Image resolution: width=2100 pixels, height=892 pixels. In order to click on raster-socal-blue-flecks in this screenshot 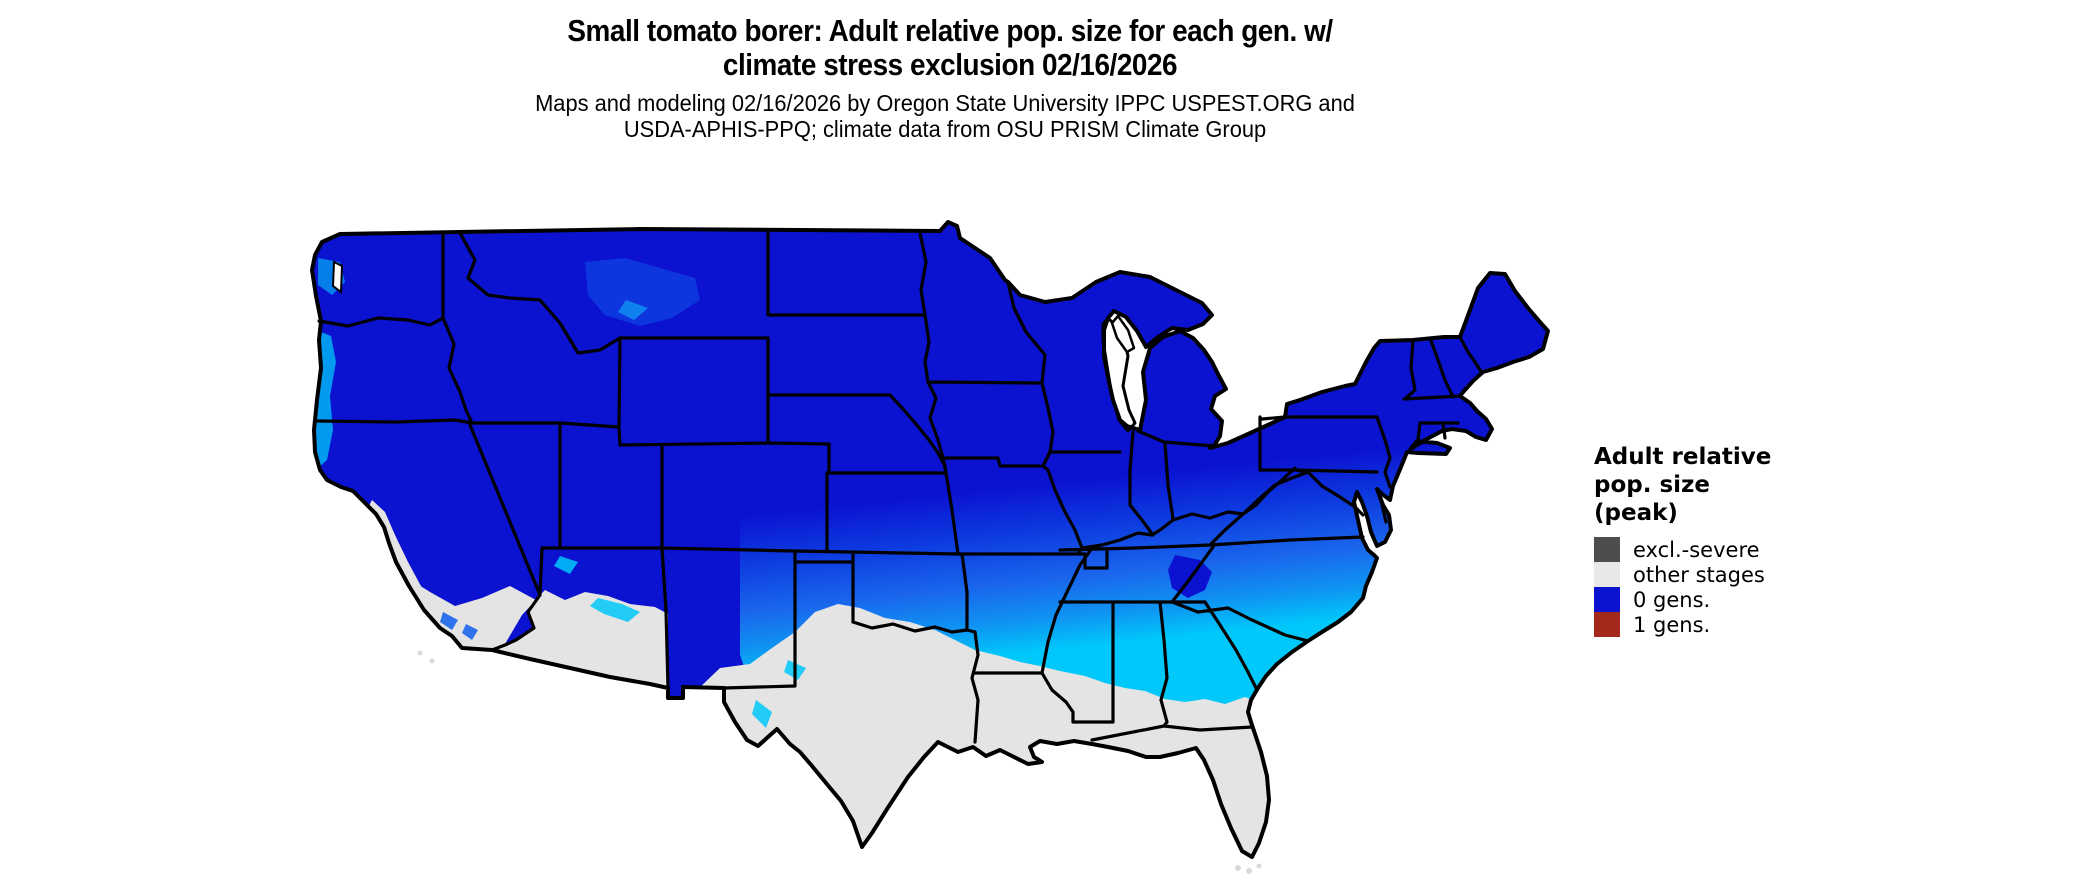, I will do `click(459, 626)`.